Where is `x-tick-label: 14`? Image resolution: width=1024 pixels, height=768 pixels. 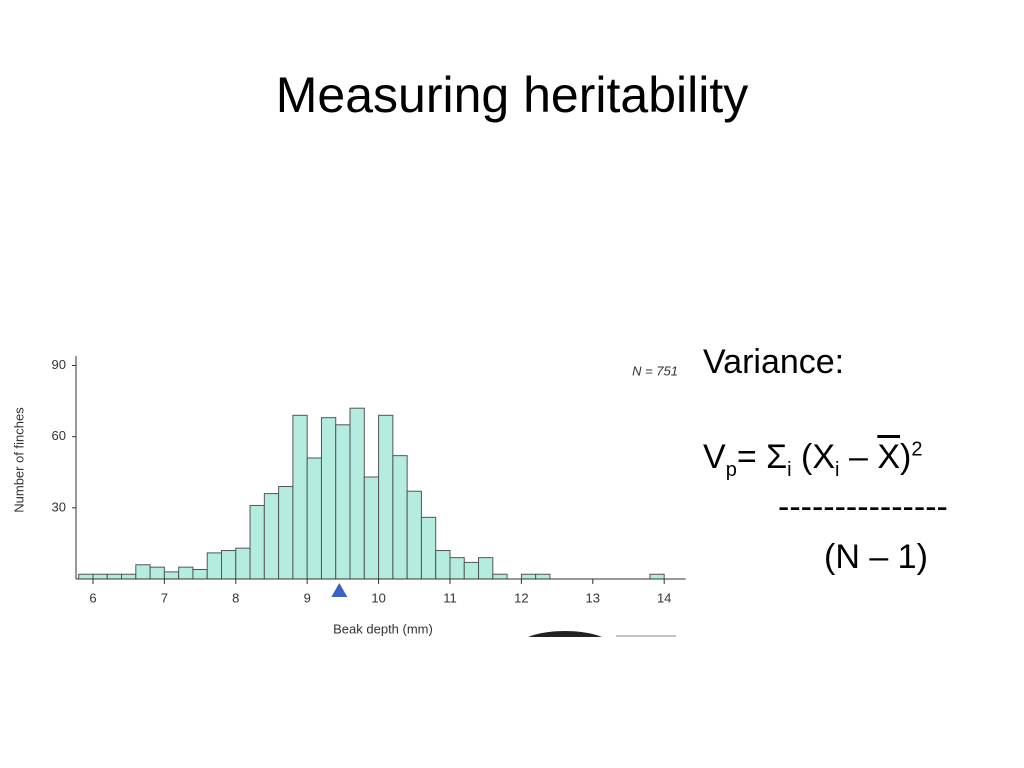
x-tick-label: 14 is located at coordinates (664, 597).